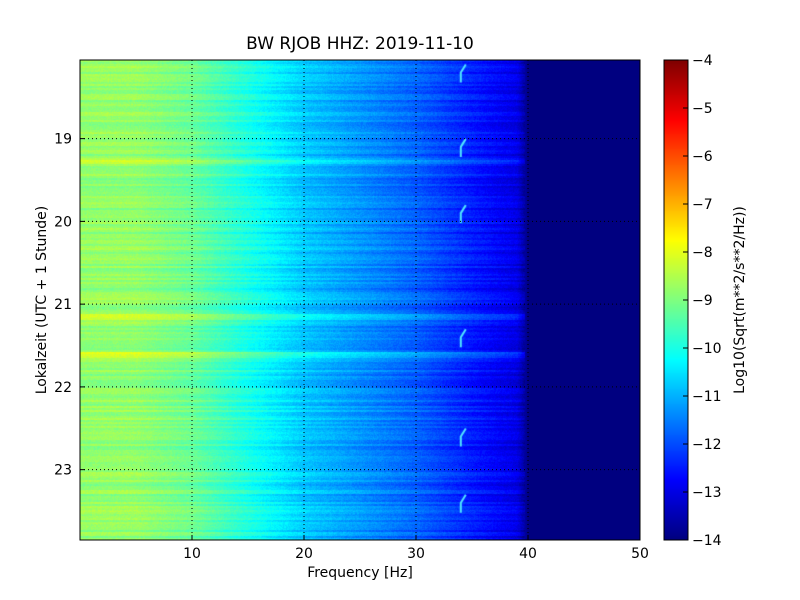  What do you see at coordinates (707, 445) in the screenshot?
I see `colorbar-tick-label: −12` at bounding box center [707, 445].